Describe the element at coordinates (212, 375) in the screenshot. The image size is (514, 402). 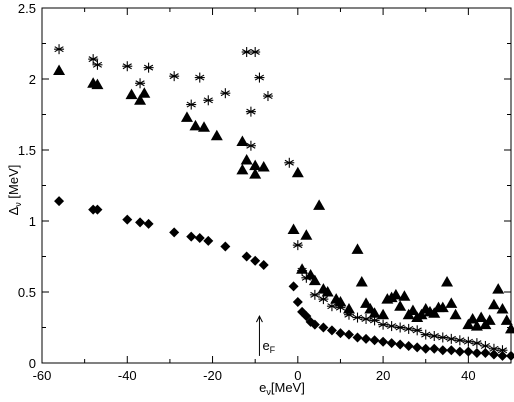
I see `x-tick-label: -20` at that location.